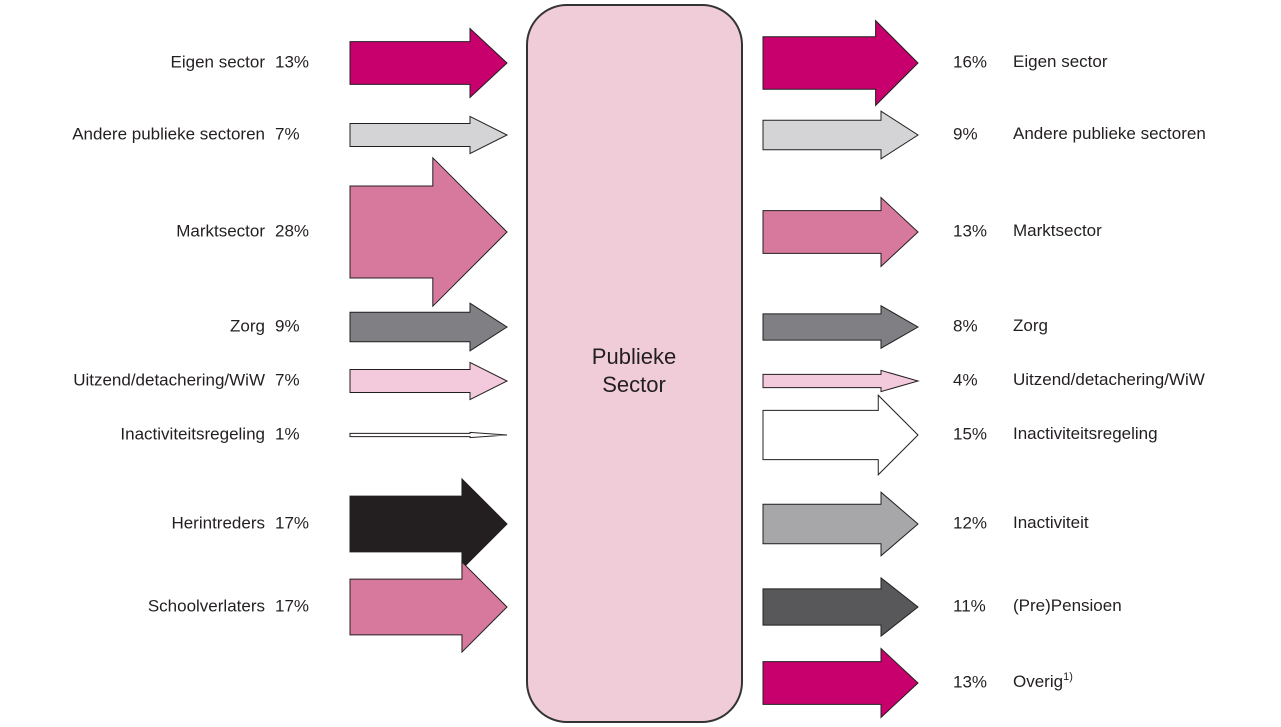  Describe the element at coordinates (970, 61) in the screenshot. I see `outflow-value: 16%` at that location.